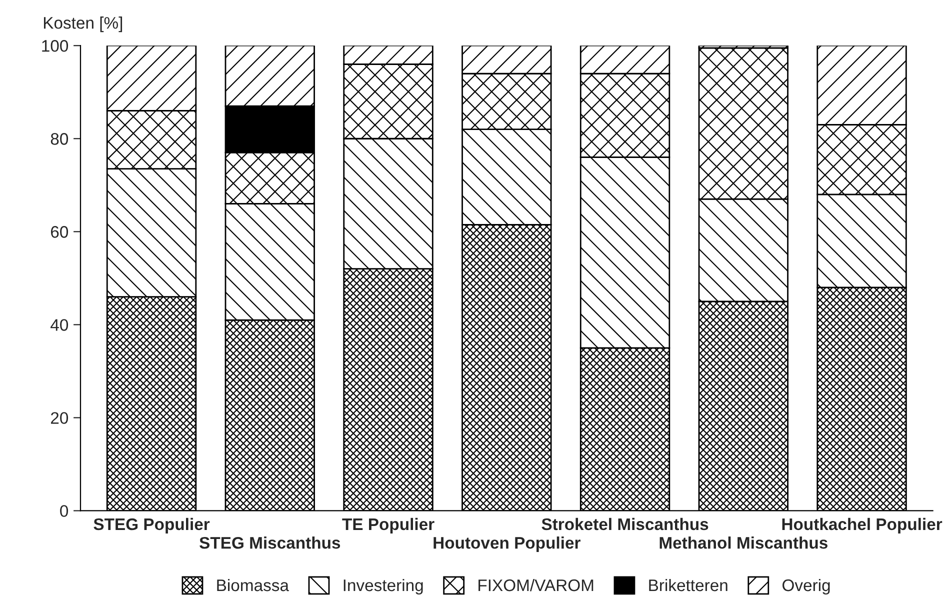  I want to click on y-tick-label: 0, so click(64, 511).